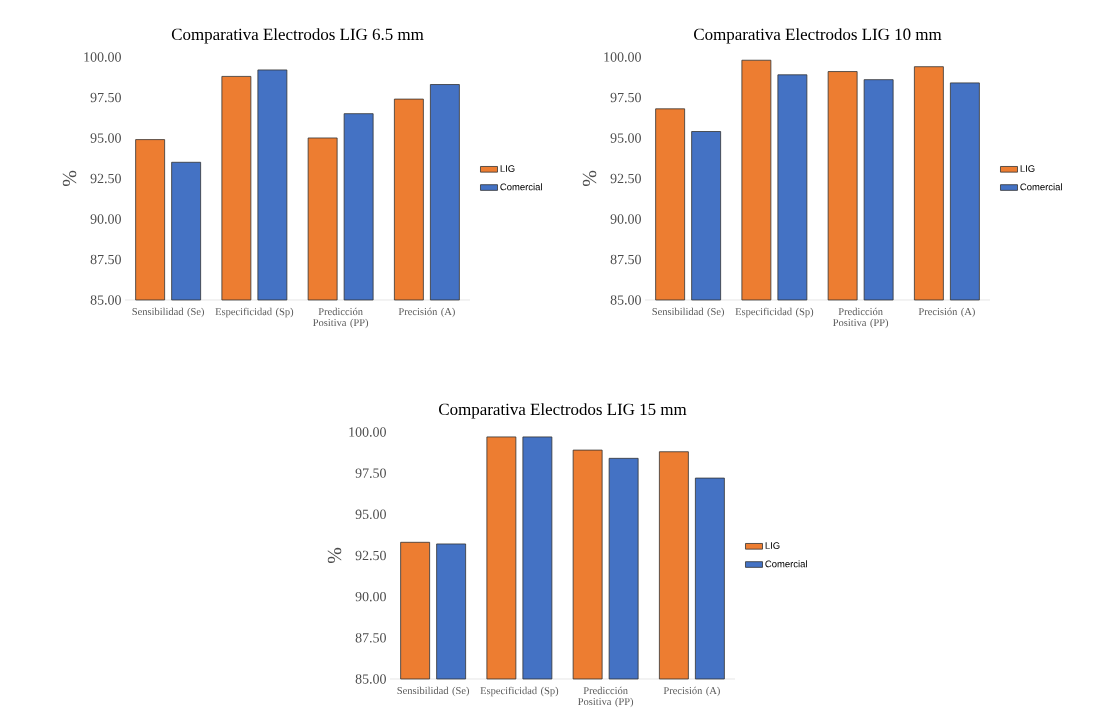  Describe the element at coordinates (818, 36) in the screenshot. I see `chart-title: Comparativa Electrodos LIG 10 mm` at that location.